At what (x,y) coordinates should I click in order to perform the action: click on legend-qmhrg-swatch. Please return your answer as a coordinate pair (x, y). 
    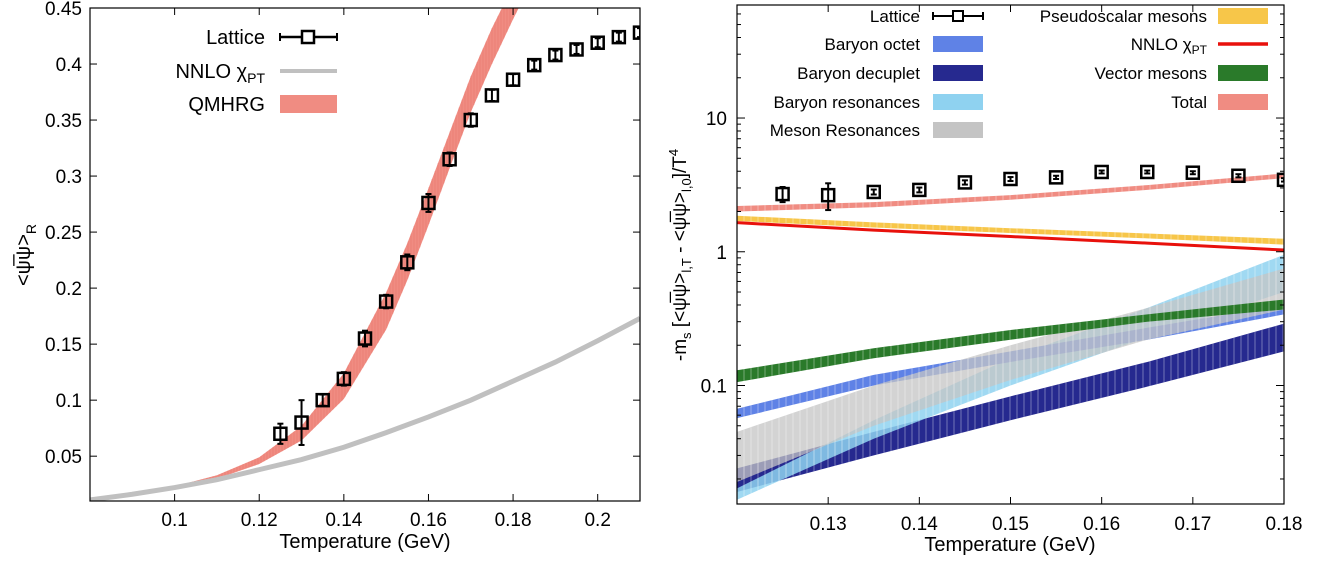
    Looking at the image, I should click on (308, 104).